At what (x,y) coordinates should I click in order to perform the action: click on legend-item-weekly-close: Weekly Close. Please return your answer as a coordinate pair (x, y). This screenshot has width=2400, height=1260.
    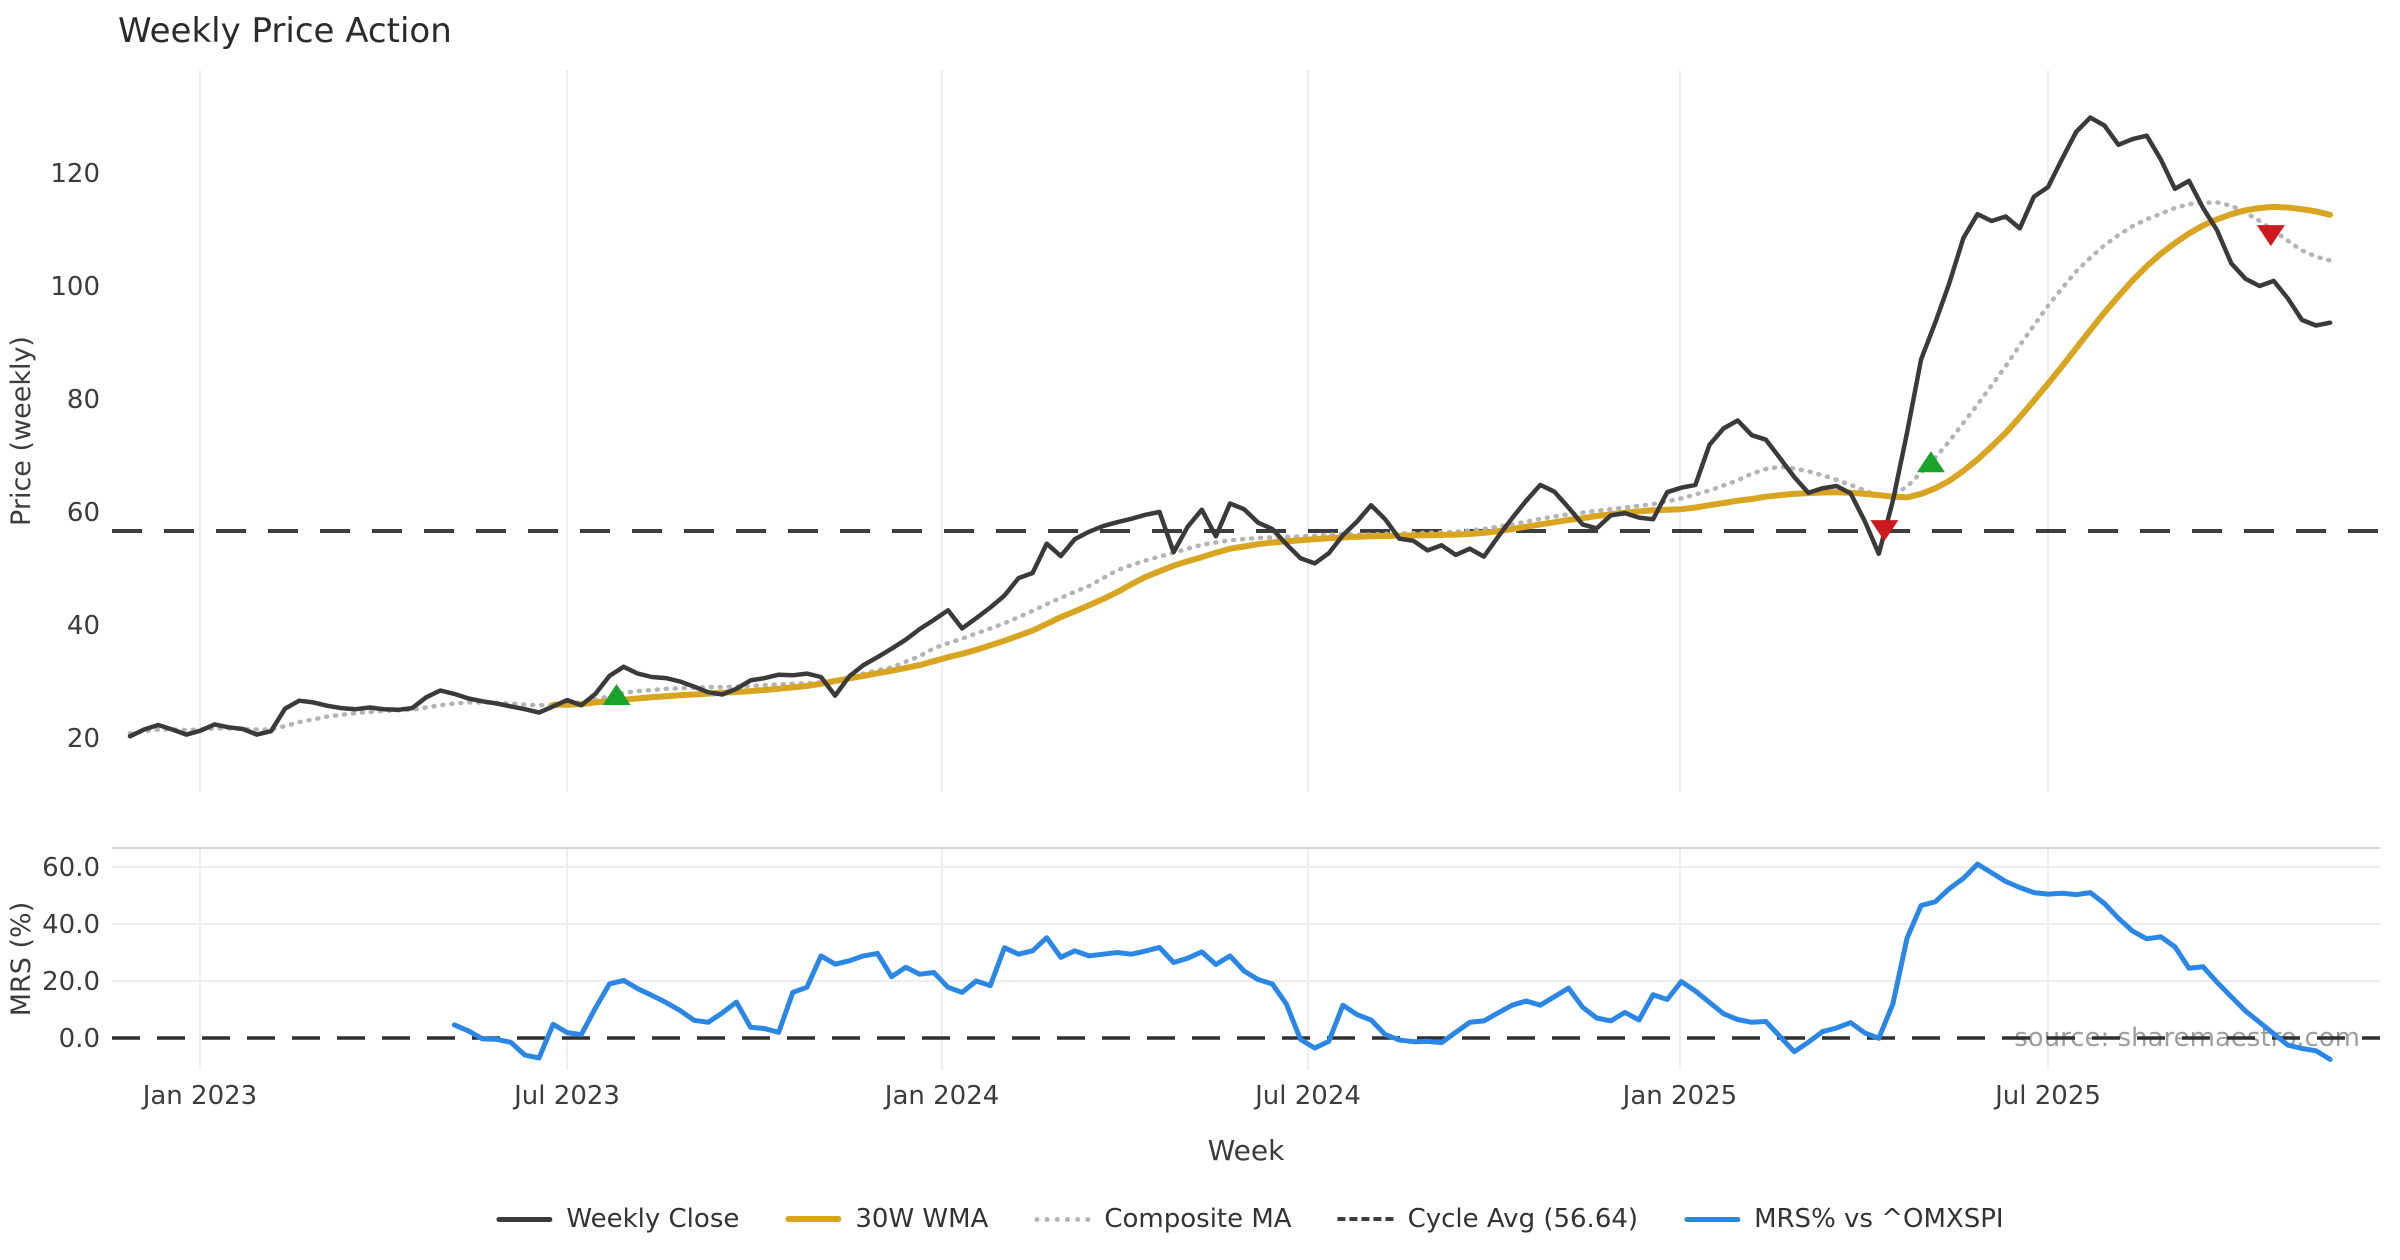
    Looking at the image, I should click on (617, 1219).